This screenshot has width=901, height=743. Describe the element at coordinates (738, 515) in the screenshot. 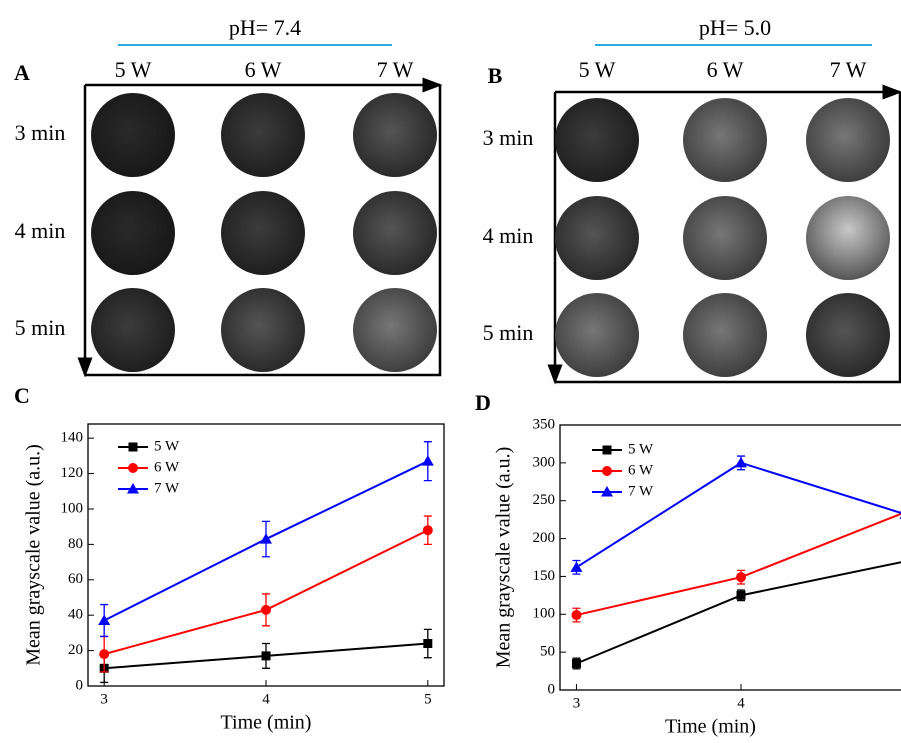

I see `series-line` at that location.